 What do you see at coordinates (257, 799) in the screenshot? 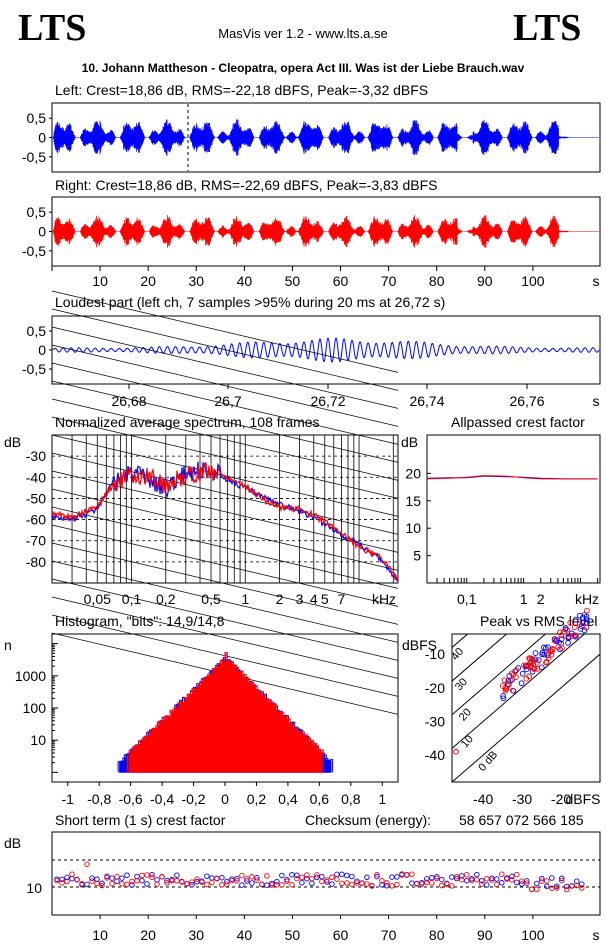
I see `histogram-xtick-6: 0,2` at bounding box center [257, 799].